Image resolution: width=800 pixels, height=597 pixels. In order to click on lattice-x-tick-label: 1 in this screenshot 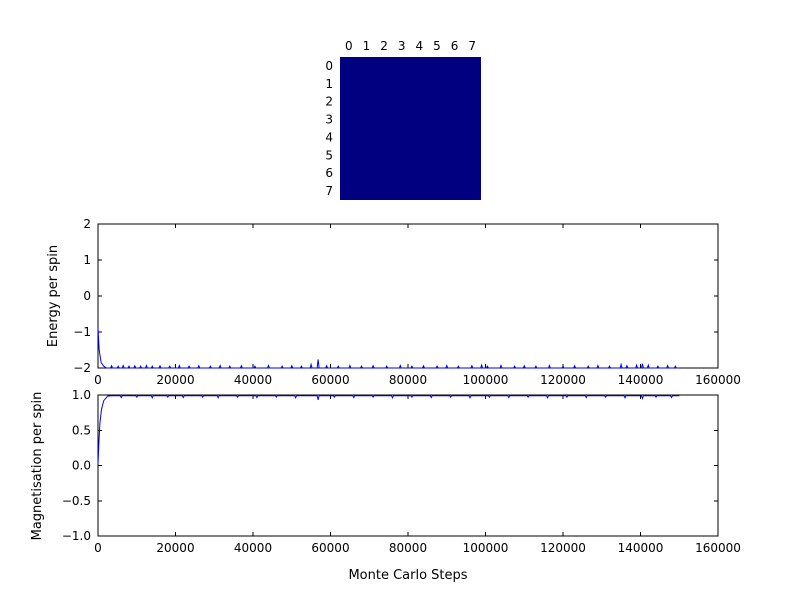, I will do `click(367, 46)`.